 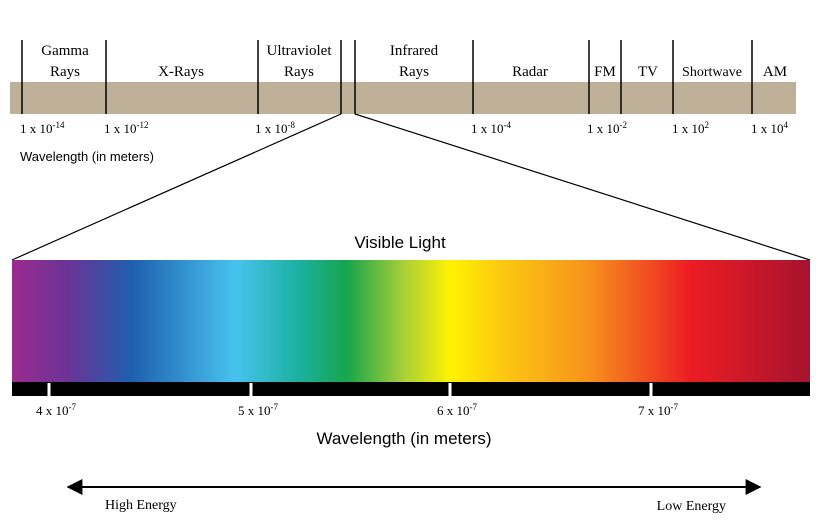 I want to click on visible-tick-label-base: 7 x 10, so click(x=654, y=410).